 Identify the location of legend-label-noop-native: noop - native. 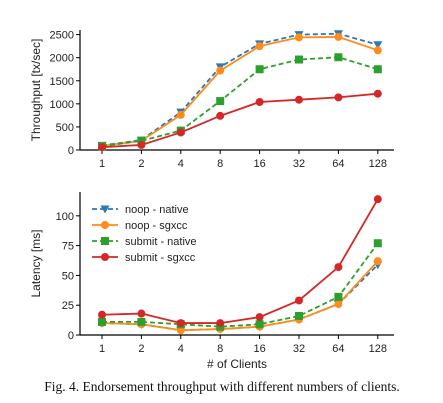
(157, 210).